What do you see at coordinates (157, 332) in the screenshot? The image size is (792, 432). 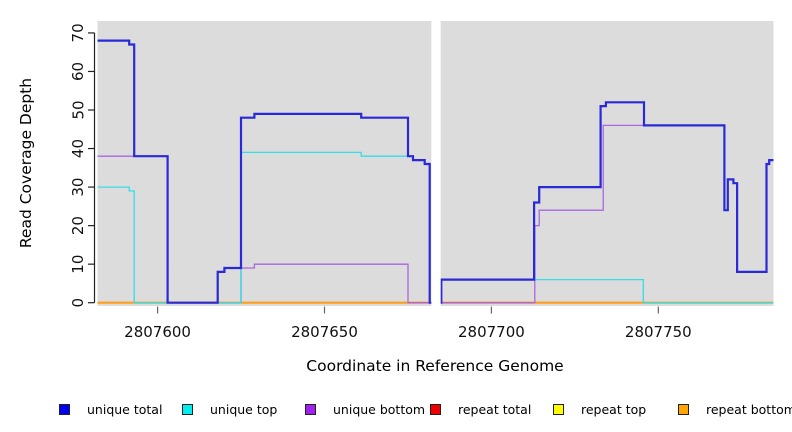 I see `x-tick-label: 2807600` at bounding box center [157, 332].